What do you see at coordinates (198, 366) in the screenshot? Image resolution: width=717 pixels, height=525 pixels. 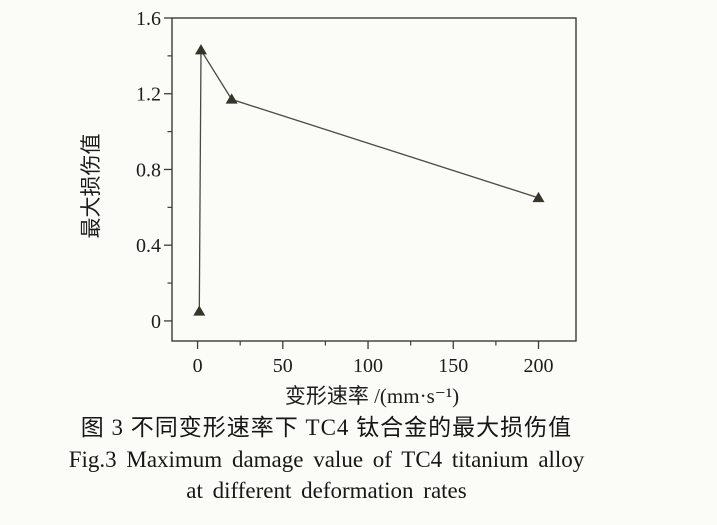 I see `x-tick-label: 0` at bounding box center [198, 366].